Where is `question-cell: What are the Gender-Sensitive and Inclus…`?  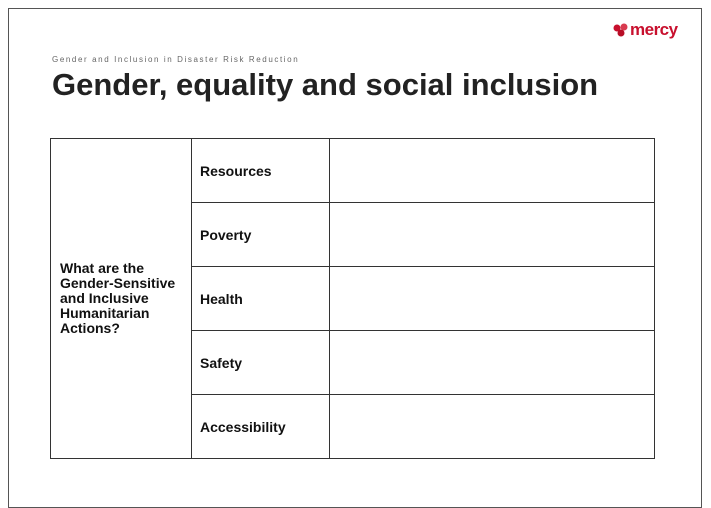
question-cell: What are the Gender-Sensitive and Inclus… is located at coordinates (121, 298).